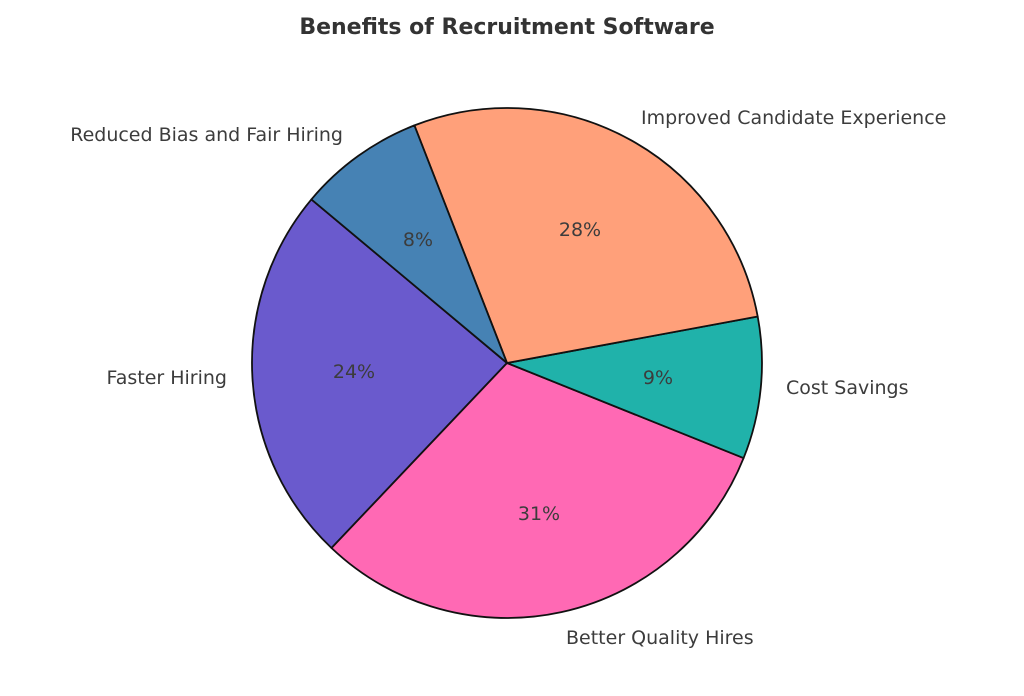 The image size is (1024, 696). What do you see at coordinates (206, 135) in the screenshot?
I see `label-reduced-bias: Reduced Bias and Fair Hiring` at bounding box center [206, 135].